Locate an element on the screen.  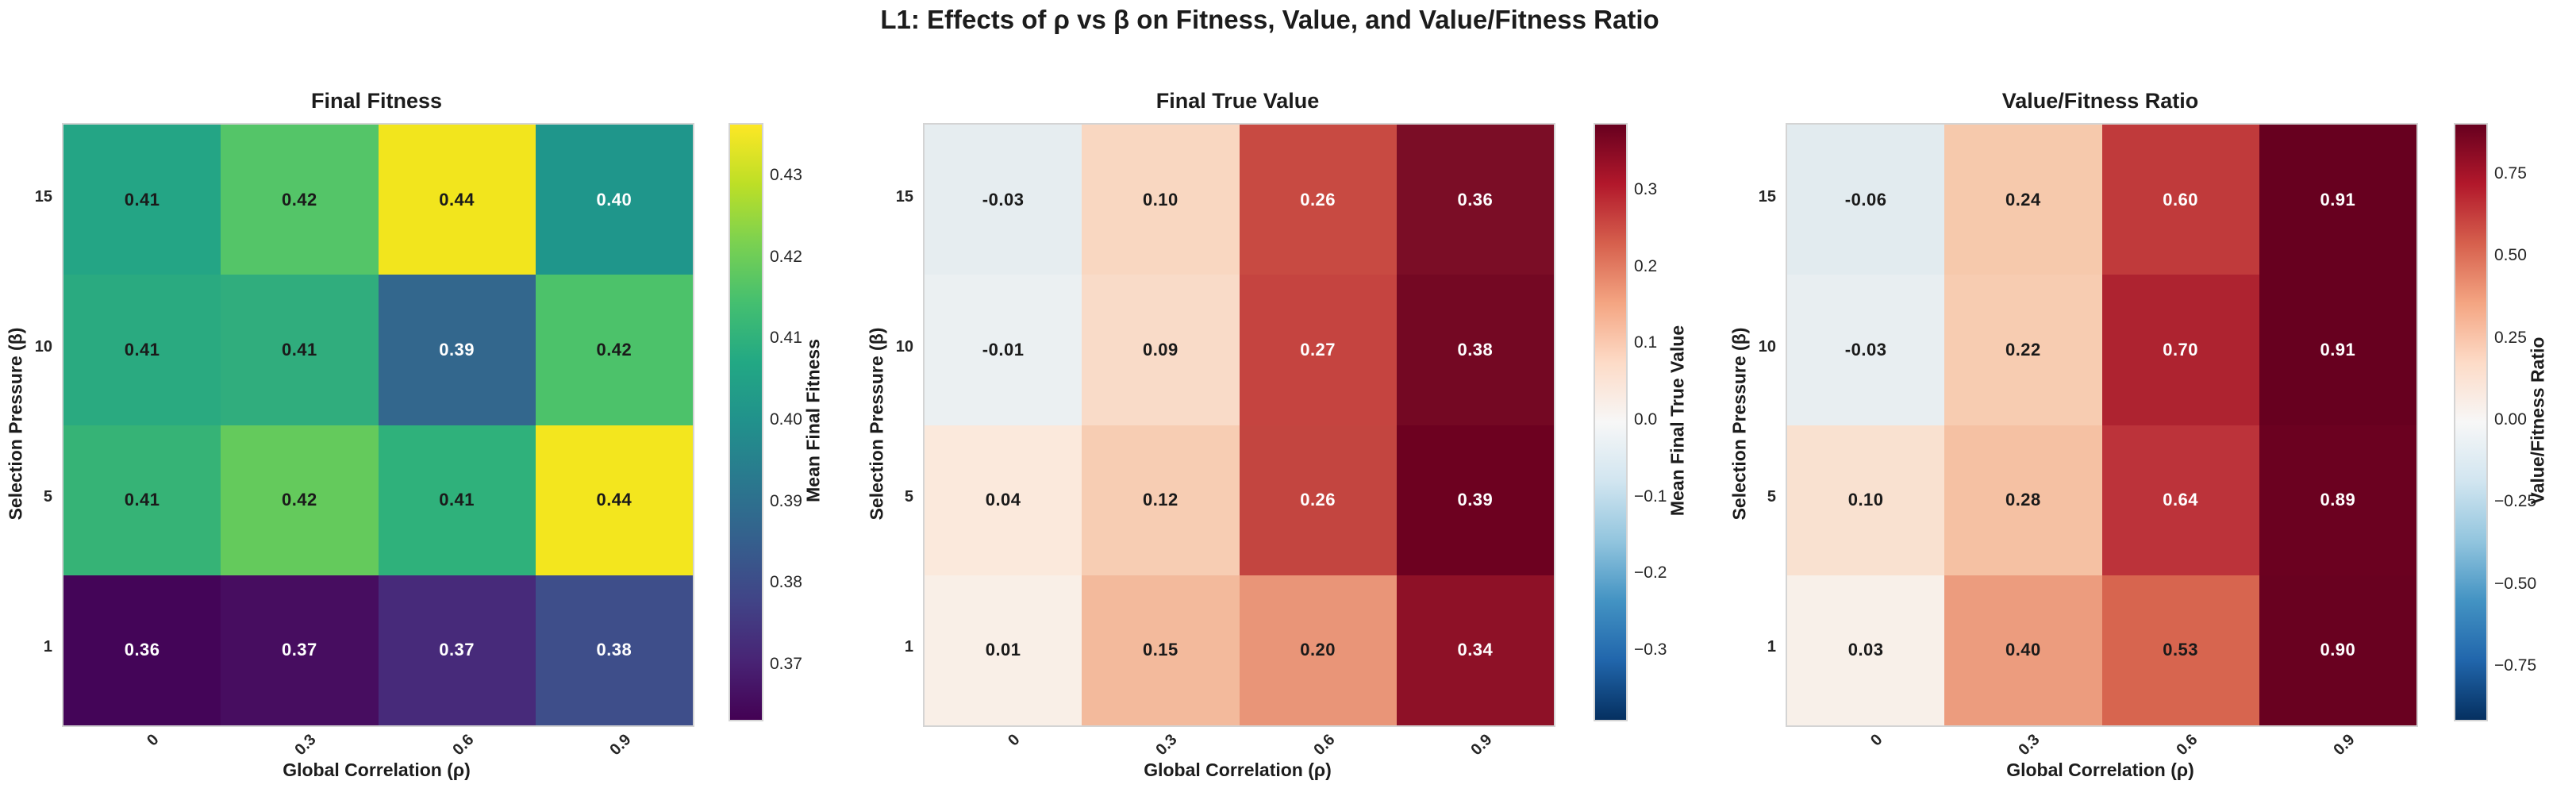
colorbar-tick-label: 0.37 is located at coordinates (786, 664).